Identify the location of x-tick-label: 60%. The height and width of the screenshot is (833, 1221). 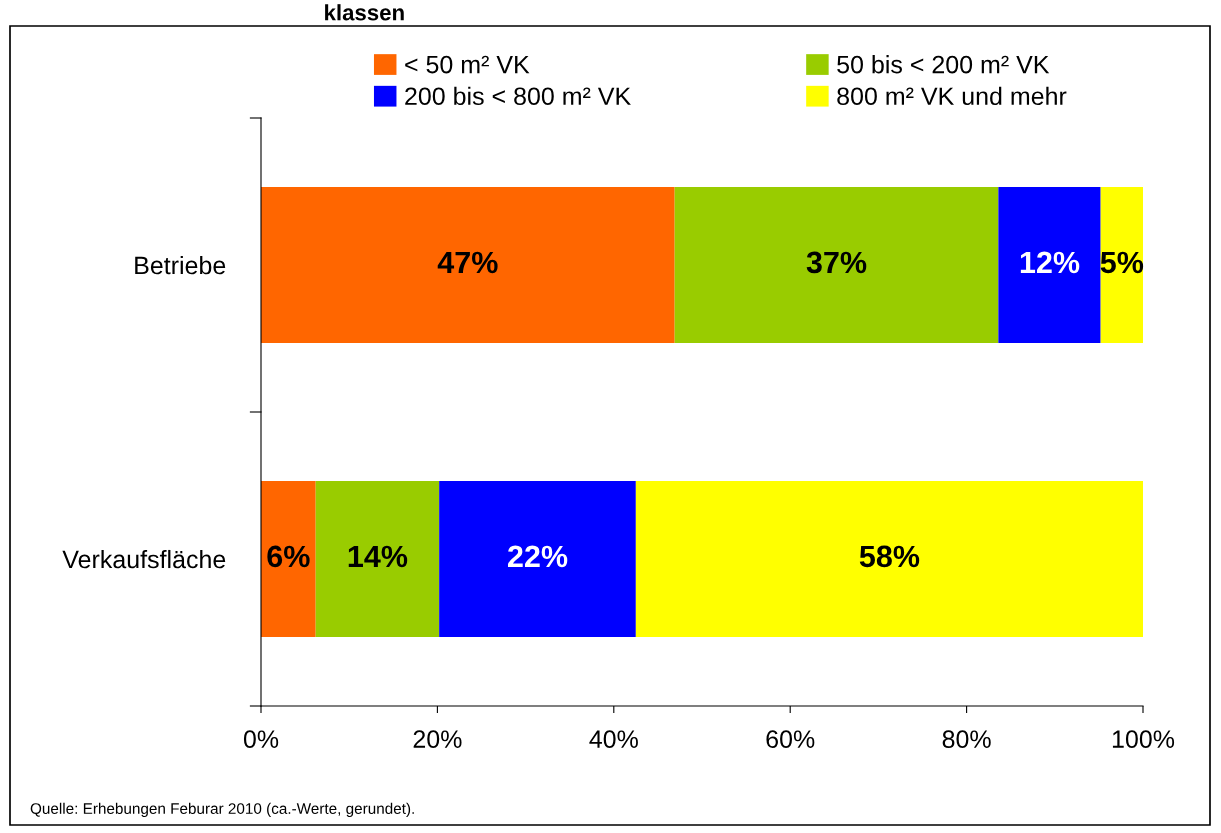
(790, 739).